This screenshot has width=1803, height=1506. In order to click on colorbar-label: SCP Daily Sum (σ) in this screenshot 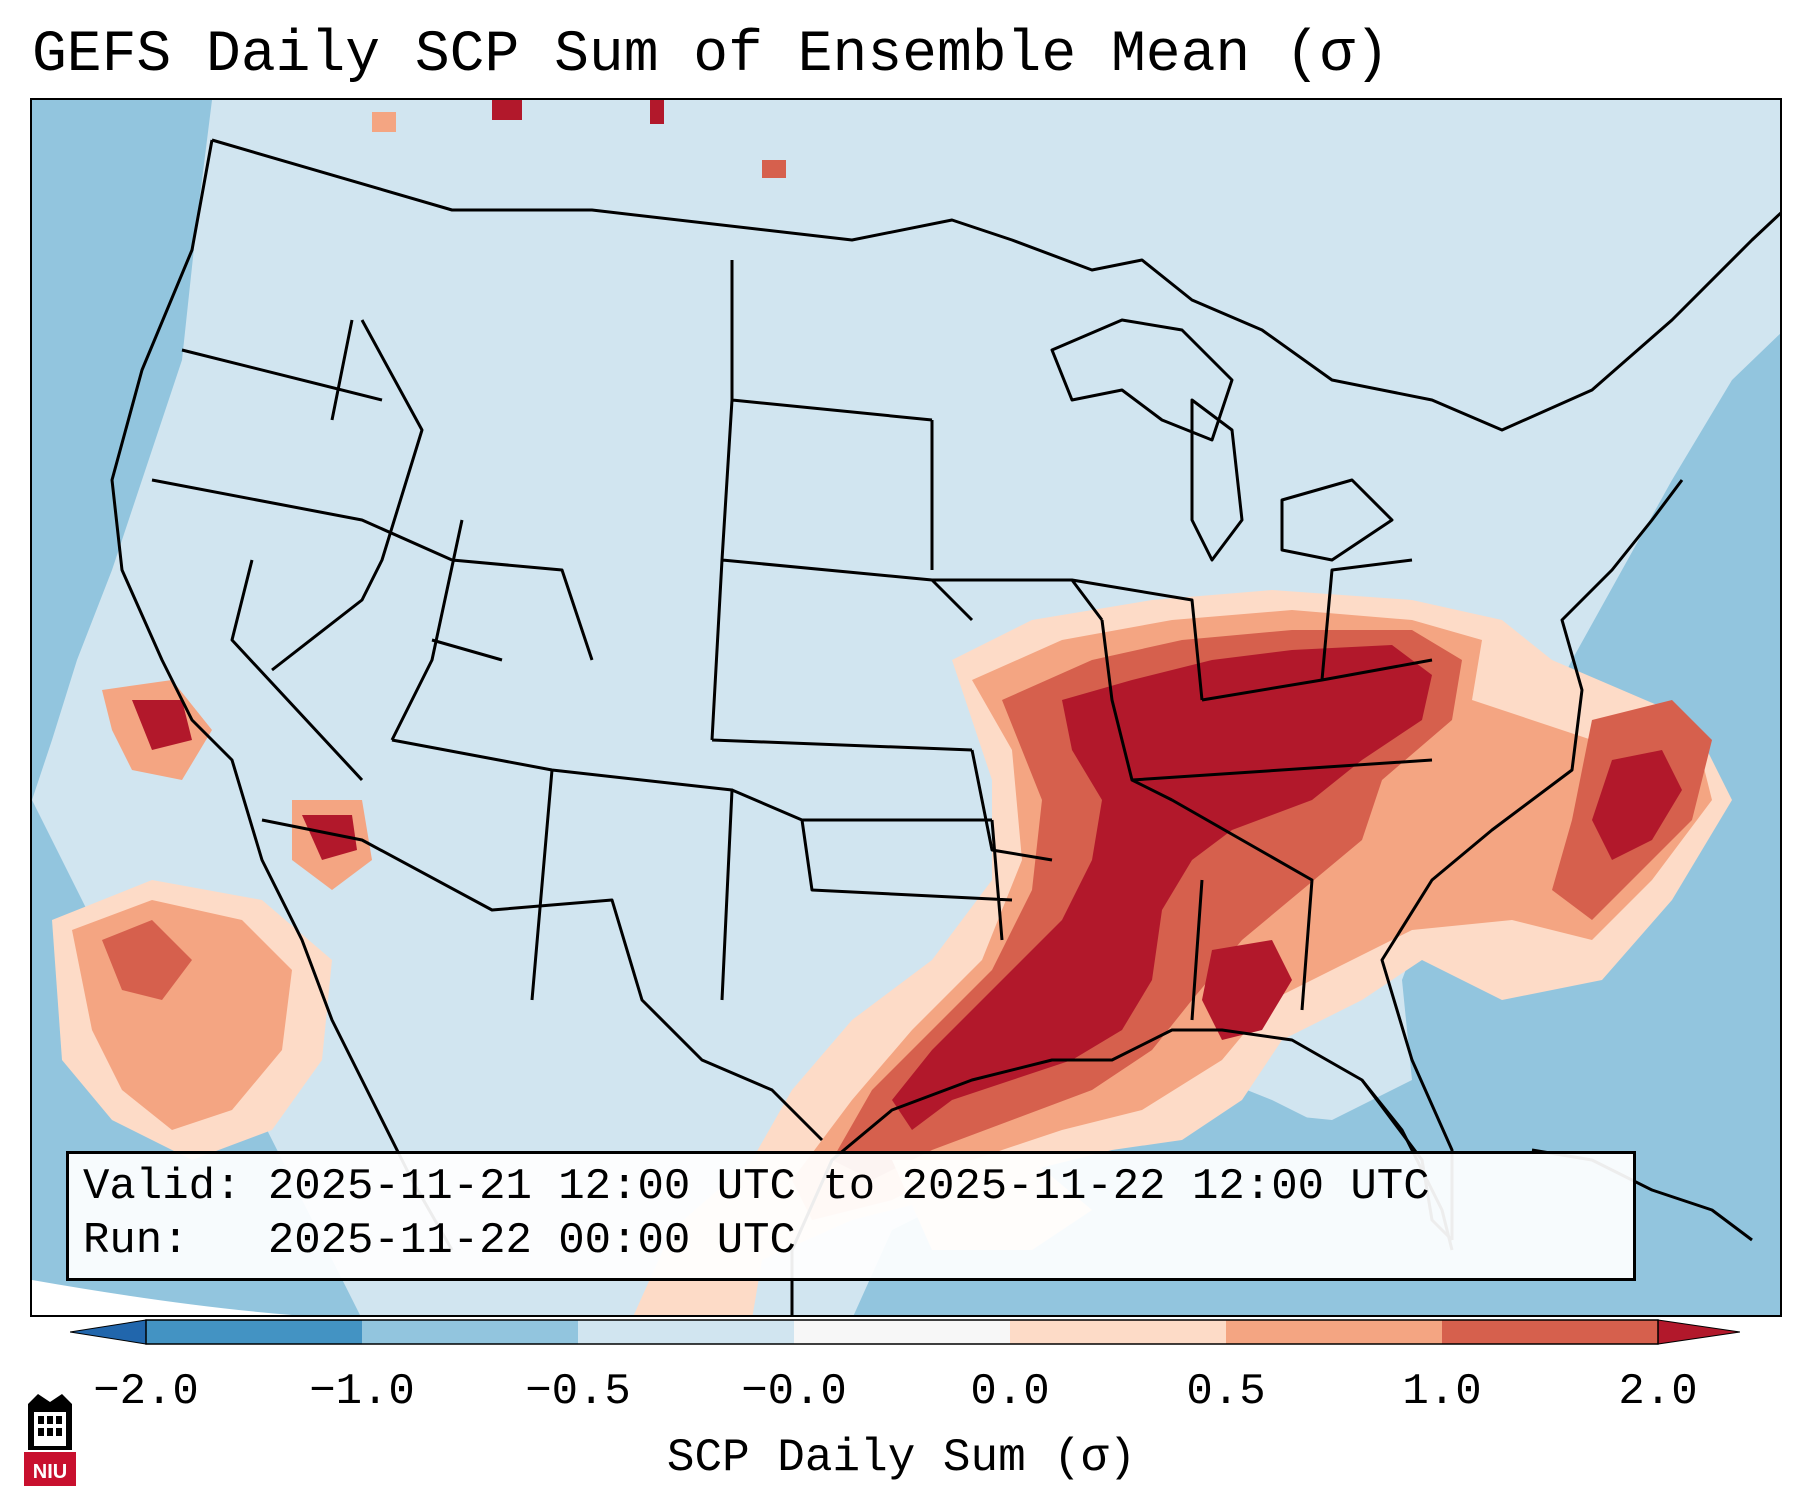, I will do `click(901, 1458)`.